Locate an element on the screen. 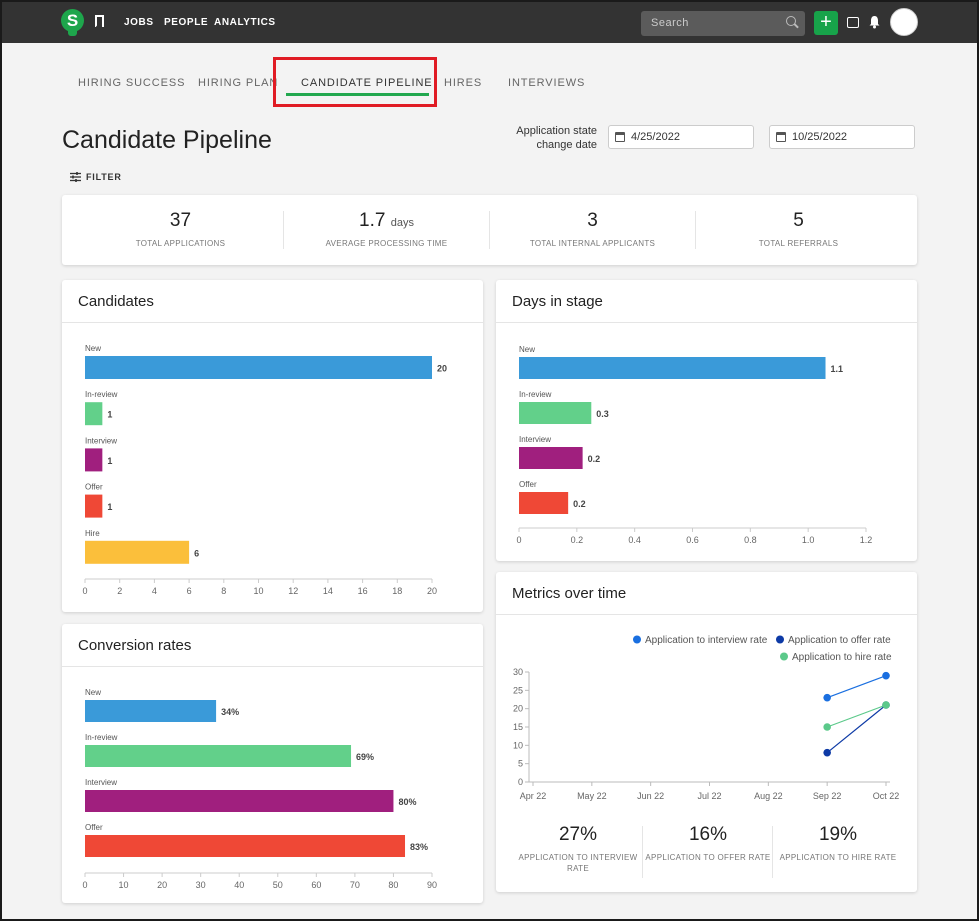 This screenshot has height=921, width=979. y-tick-label: 20 is located at coordinates (518, 709).